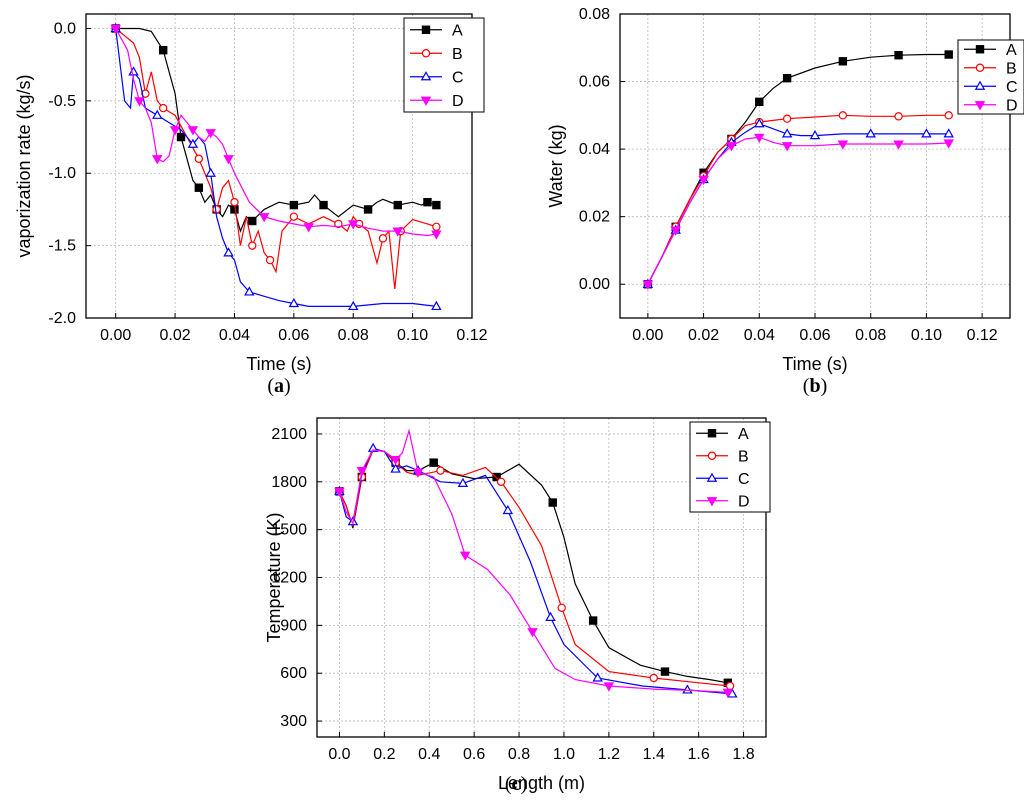  I want to click on series-line-B, so click(534, 568).